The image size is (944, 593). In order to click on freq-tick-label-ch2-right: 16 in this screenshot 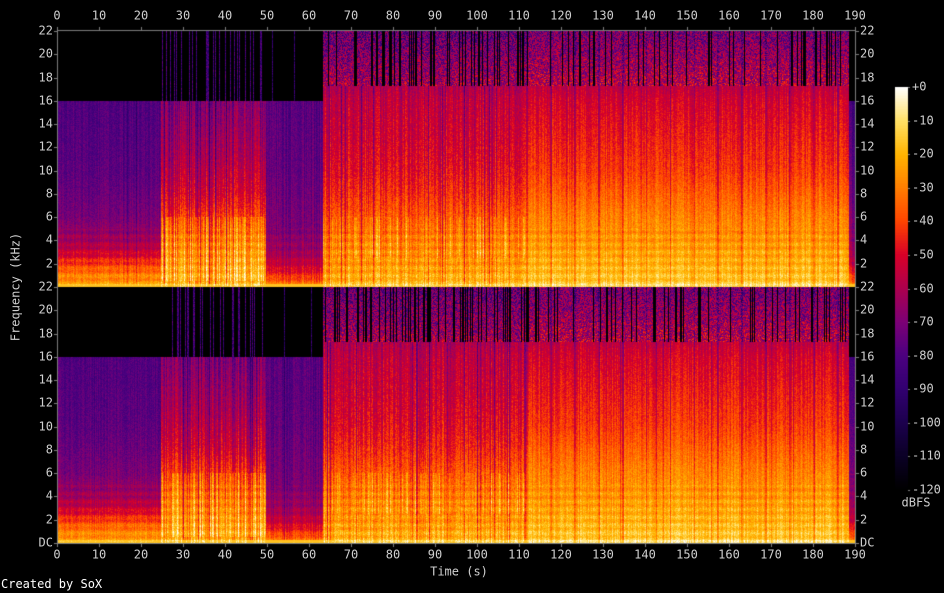, I will do `click(867, 356)`.